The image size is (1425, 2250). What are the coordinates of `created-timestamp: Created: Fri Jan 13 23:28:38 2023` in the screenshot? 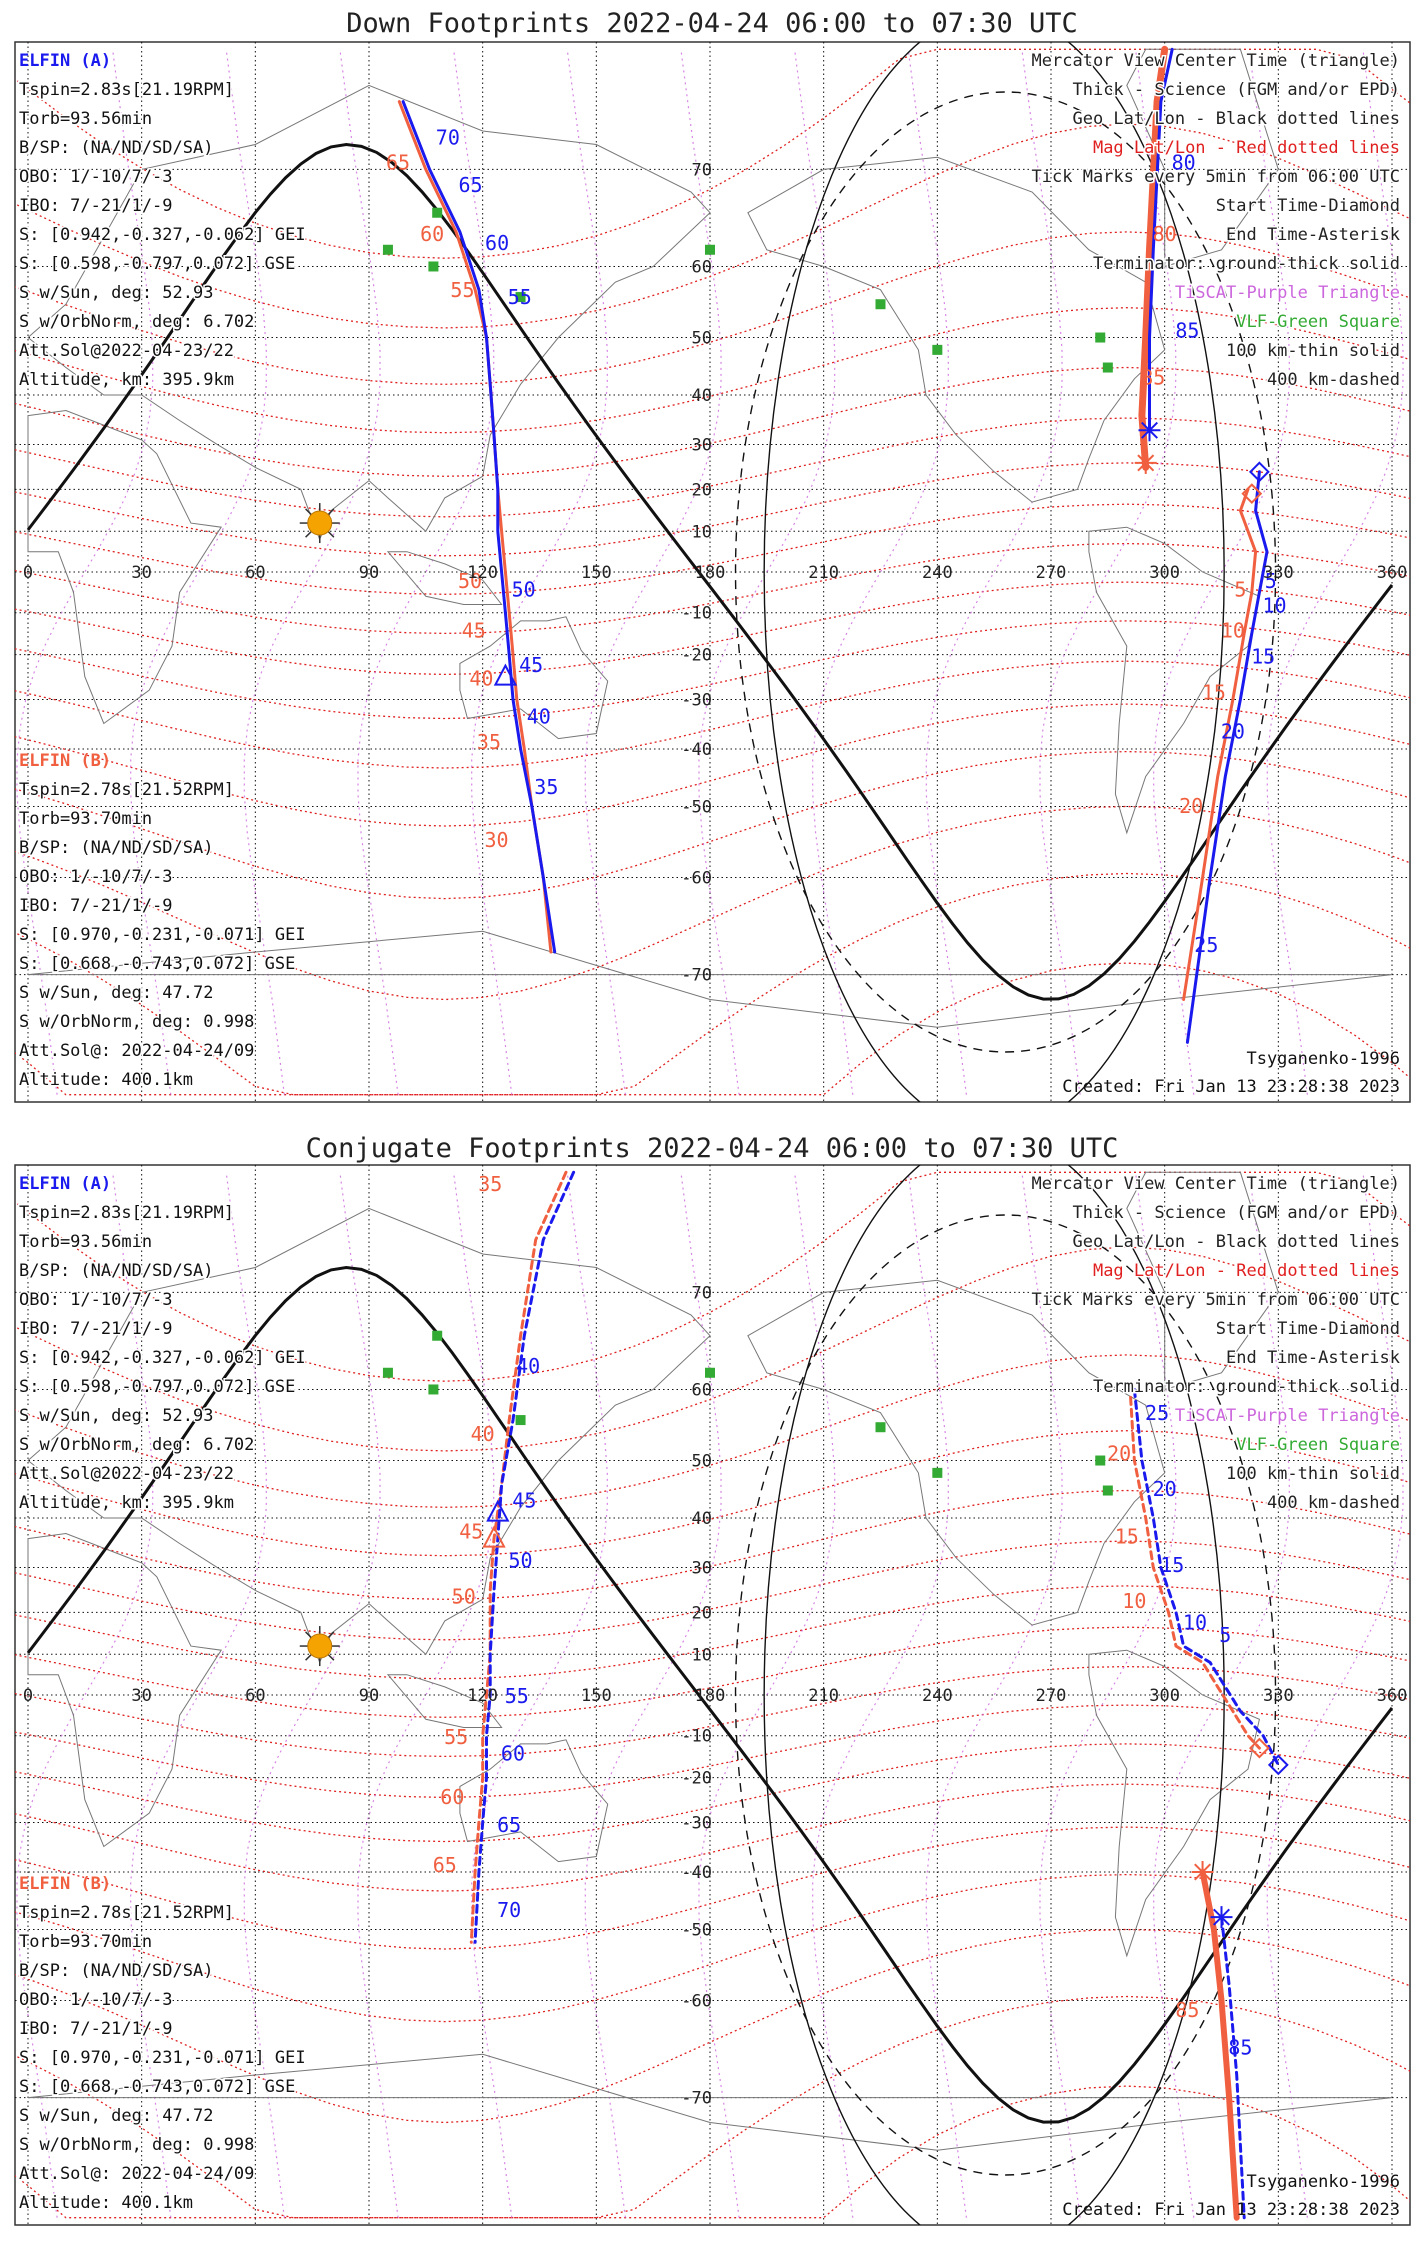 It's located at (1231, 2210).